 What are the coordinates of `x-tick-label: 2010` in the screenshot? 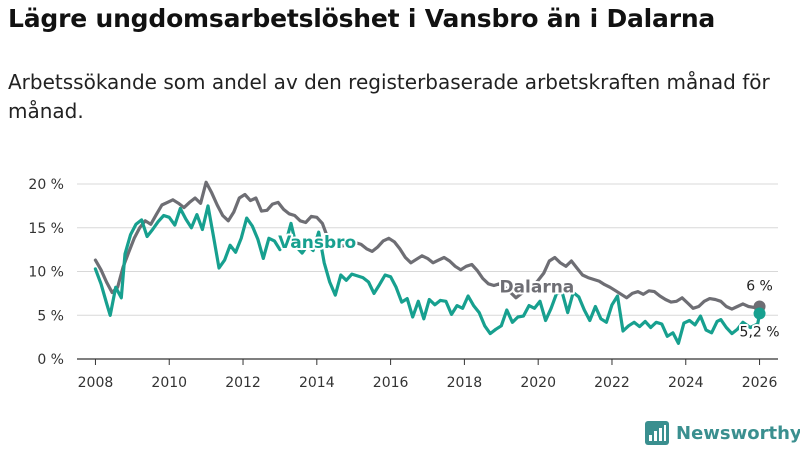 It's located at (169, 383).